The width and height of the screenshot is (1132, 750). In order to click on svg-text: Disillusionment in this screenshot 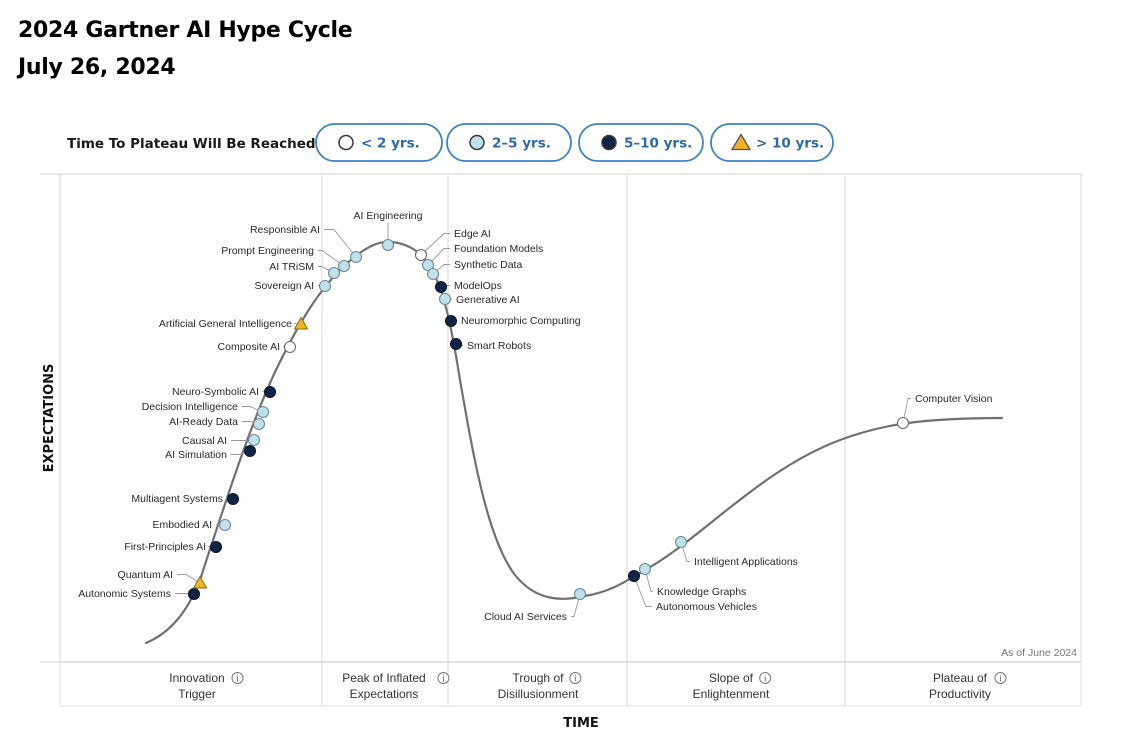, I will do `click(538, 694)`.